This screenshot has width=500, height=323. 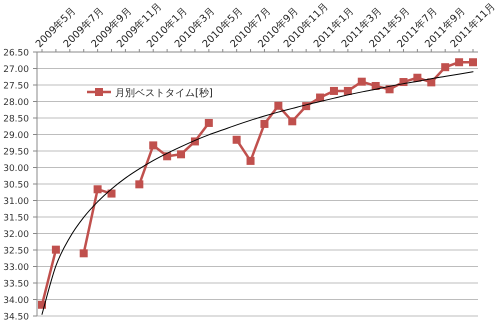 What do you see at coordinates (16, 301) in the screenshot?
I see `y-tick-label: 34.00` at bounding box center [16, 301].